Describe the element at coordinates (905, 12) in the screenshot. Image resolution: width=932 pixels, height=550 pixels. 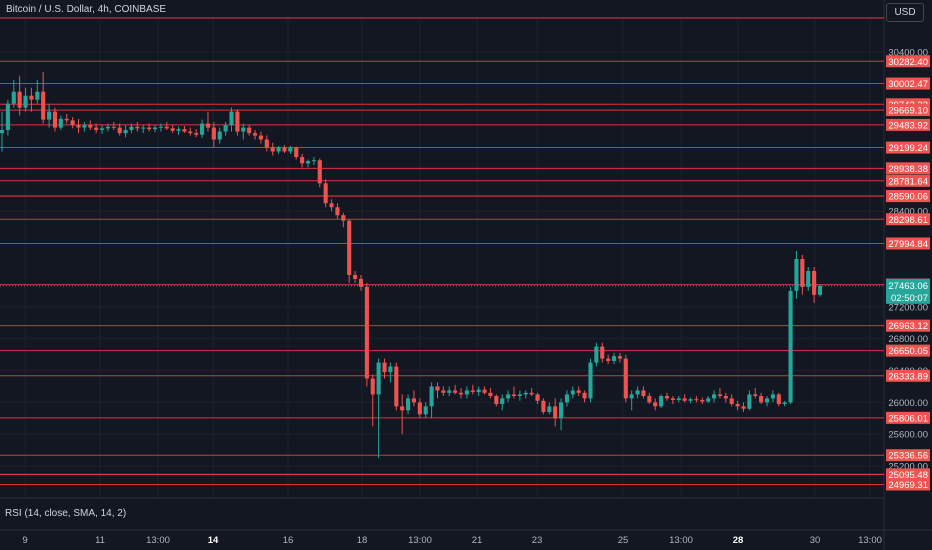
I see `currency-button: USD` at that location.